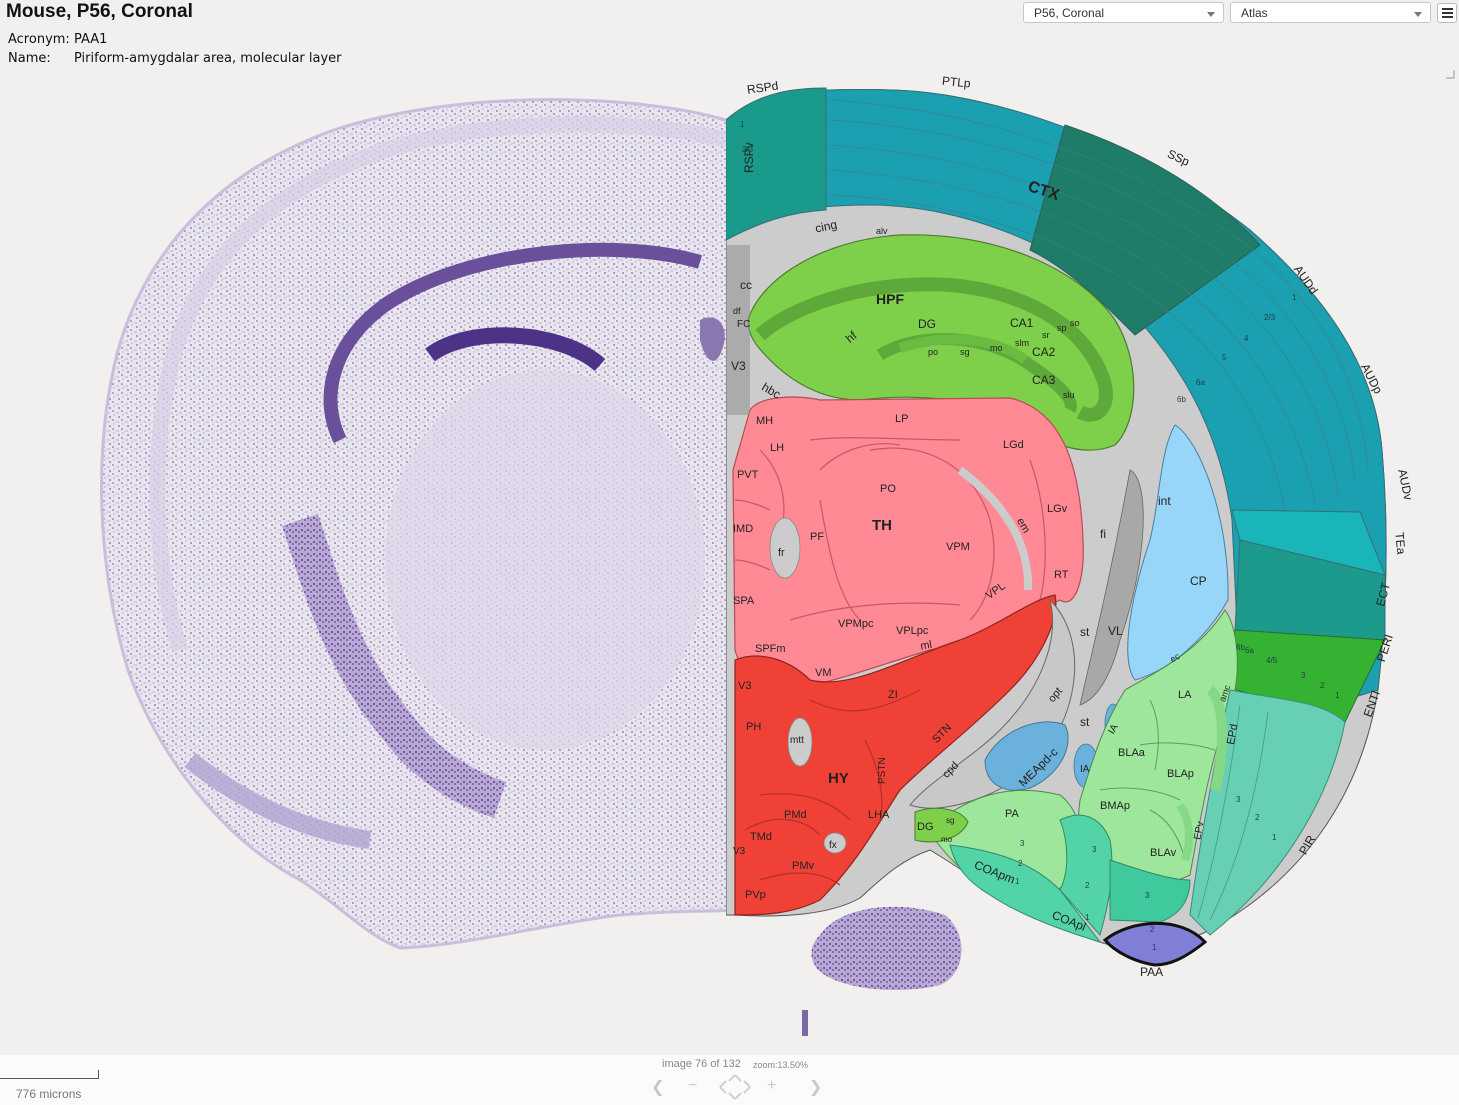 The height and width of the screenshot is (1105, 1459). Describe the element at coordinates (770, 649) in the screenshot. I see `svg-text: SPFm` at that location.